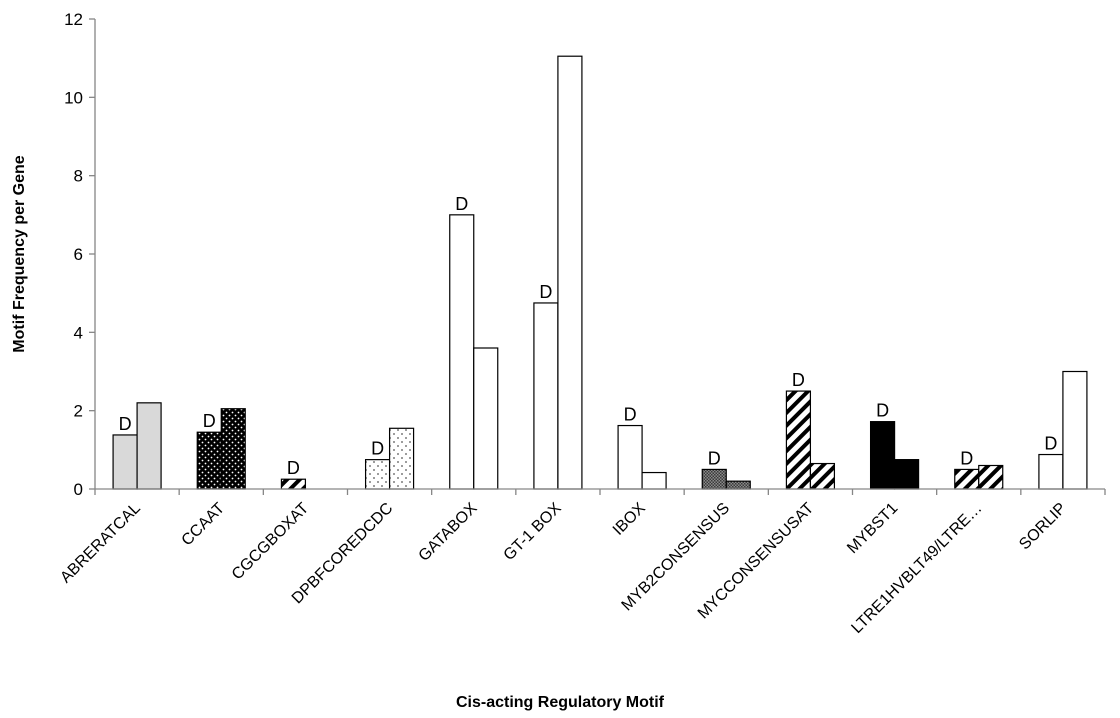 The height and width of the screenshot is (718, 1120). I want to click on bar-mybst1-s2, so click(906, 474).